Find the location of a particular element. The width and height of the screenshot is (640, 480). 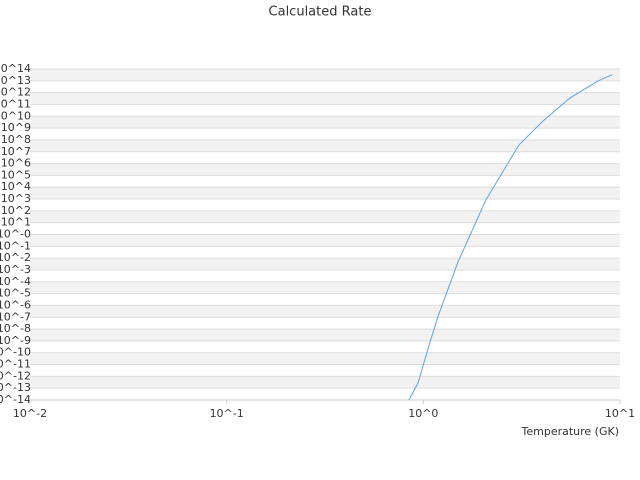

y-tick-label: 10^10 is located at coordinates (15, 115).